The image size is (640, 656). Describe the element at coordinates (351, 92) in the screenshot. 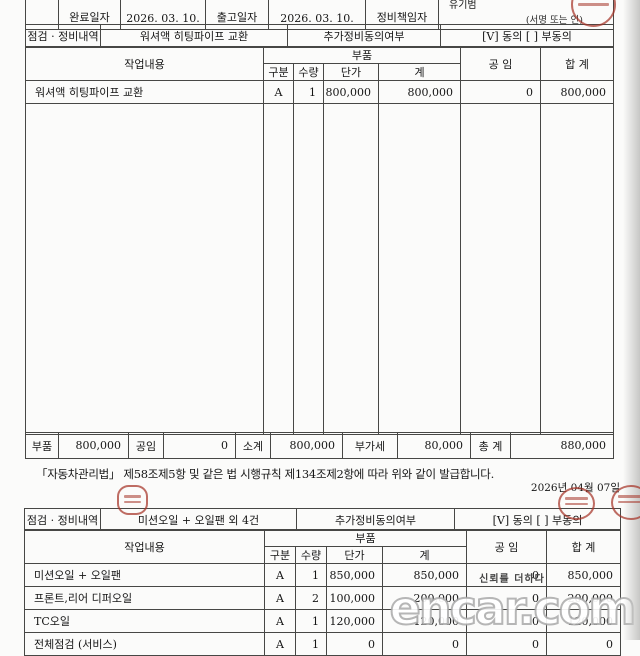

I see `work-price: 800,000` at that location.